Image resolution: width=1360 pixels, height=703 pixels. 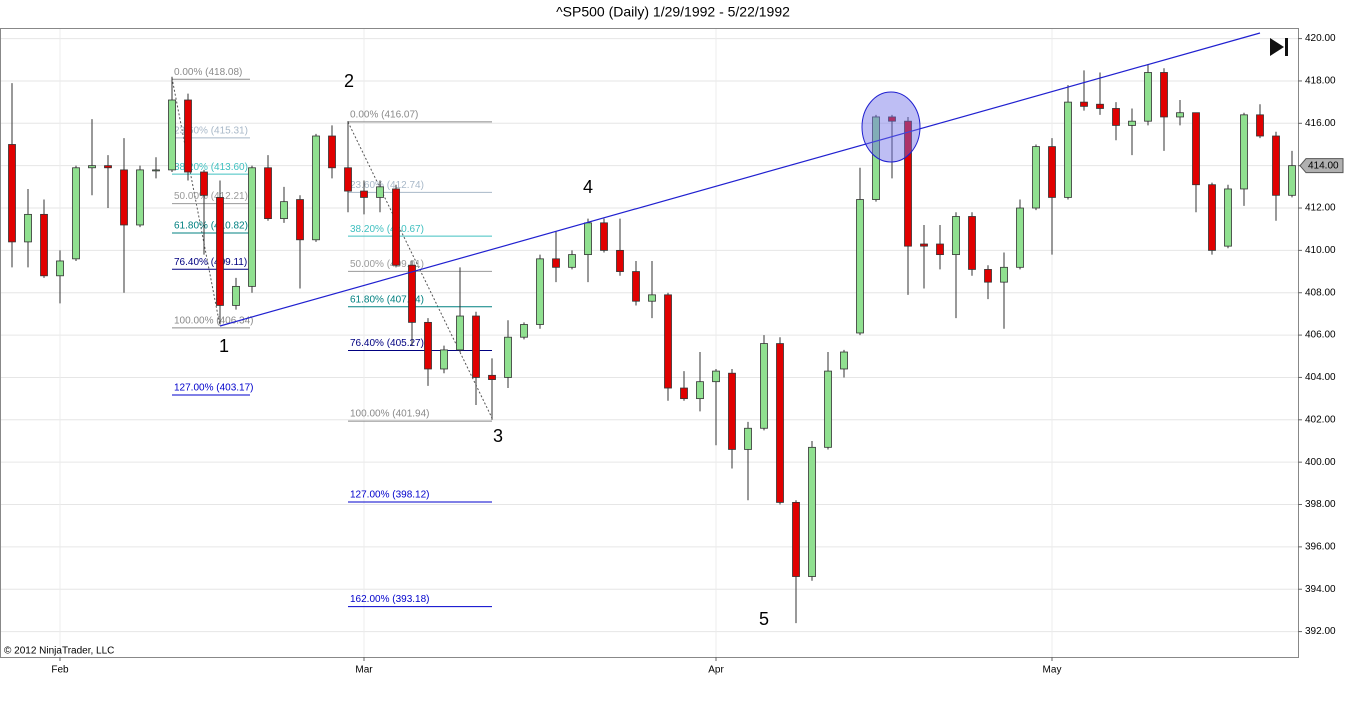 I want to click on x-tick-label: Feb, so click(x=60, y=670).